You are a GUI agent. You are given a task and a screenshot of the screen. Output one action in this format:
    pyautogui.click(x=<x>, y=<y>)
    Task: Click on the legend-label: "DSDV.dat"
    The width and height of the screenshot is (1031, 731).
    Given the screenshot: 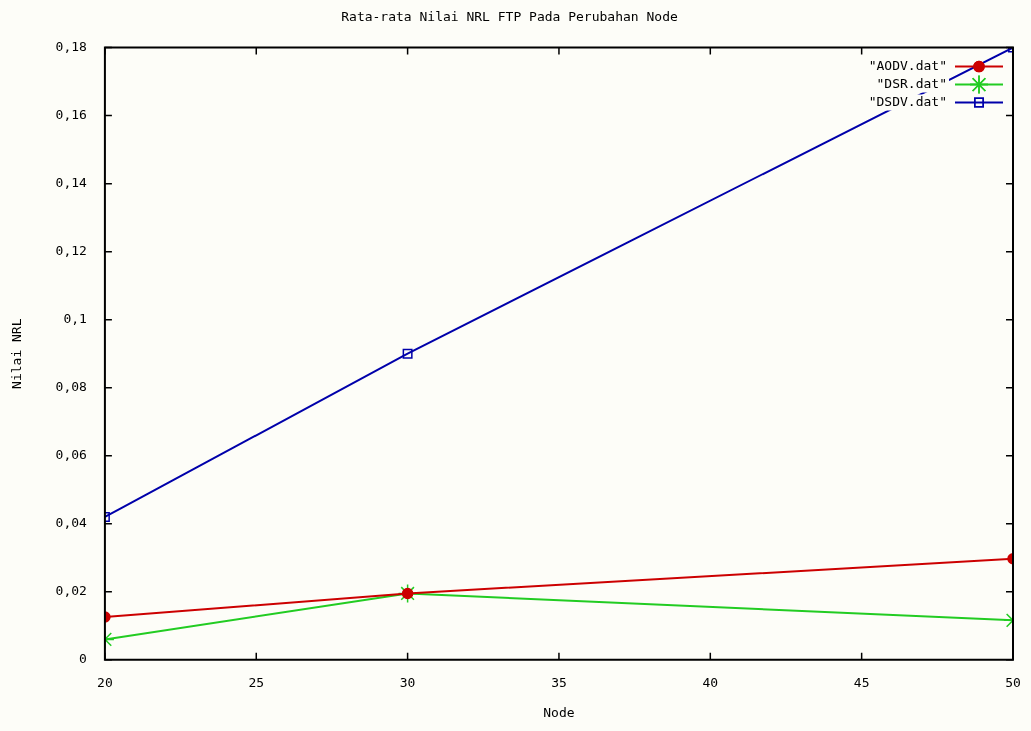 What is the action you would take?
    pyautogui.click(x=907, y=101)
    